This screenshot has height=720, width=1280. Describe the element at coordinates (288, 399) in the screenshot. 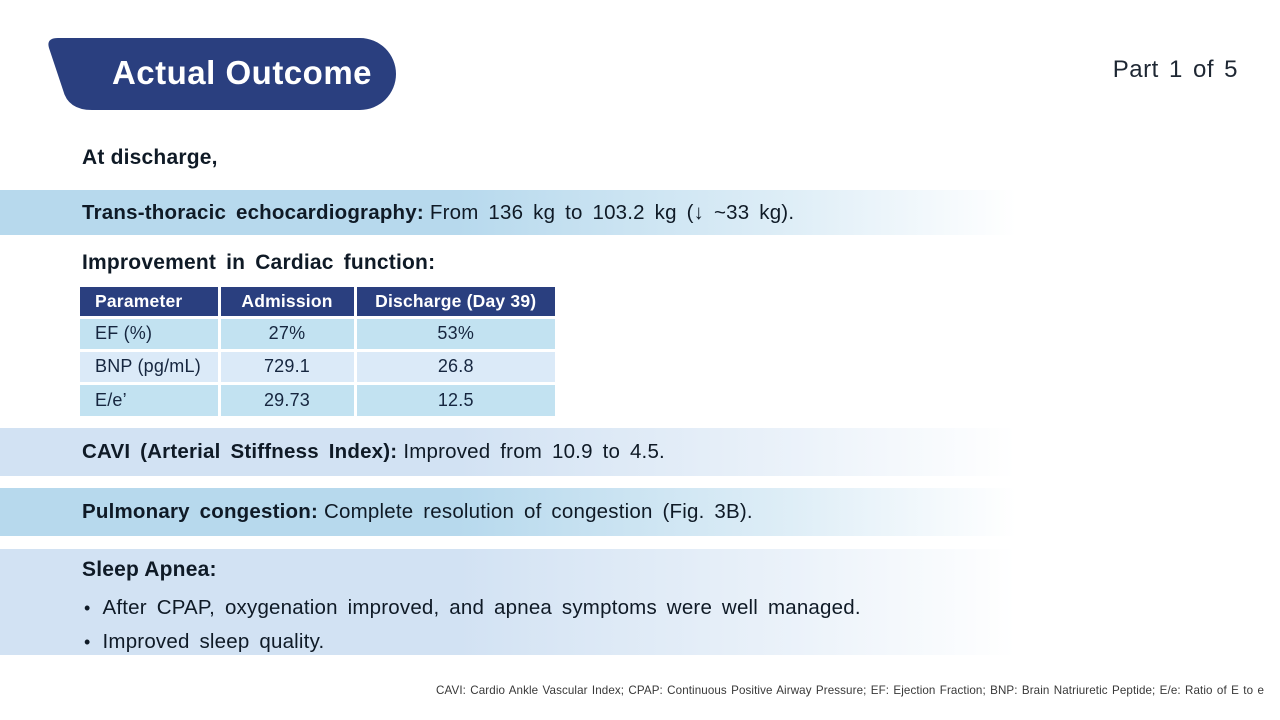

I see `cell-admission: 29.73` at that location.